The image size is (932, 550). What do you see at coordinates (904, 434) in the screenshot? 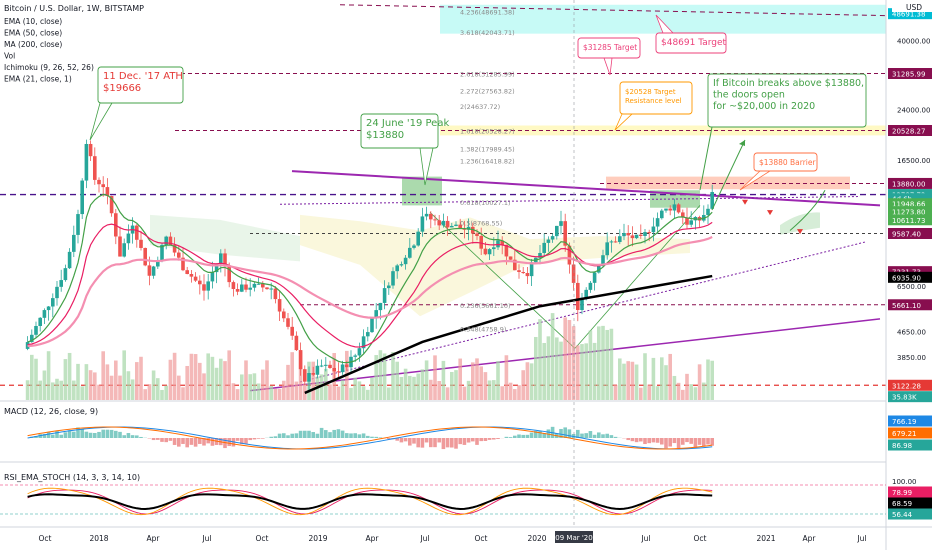
I see `macd-marker-text: 679.21` at bounding box center [904, 434].